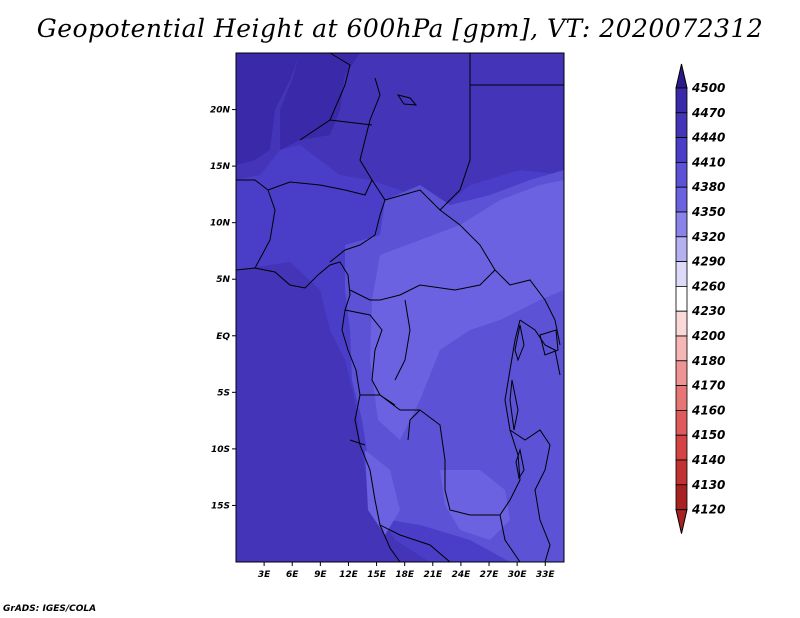 Image resolution: width=800 pixels, height=618 pixels. I want to click on lat-tick-label: 5S, so click(223, 393).